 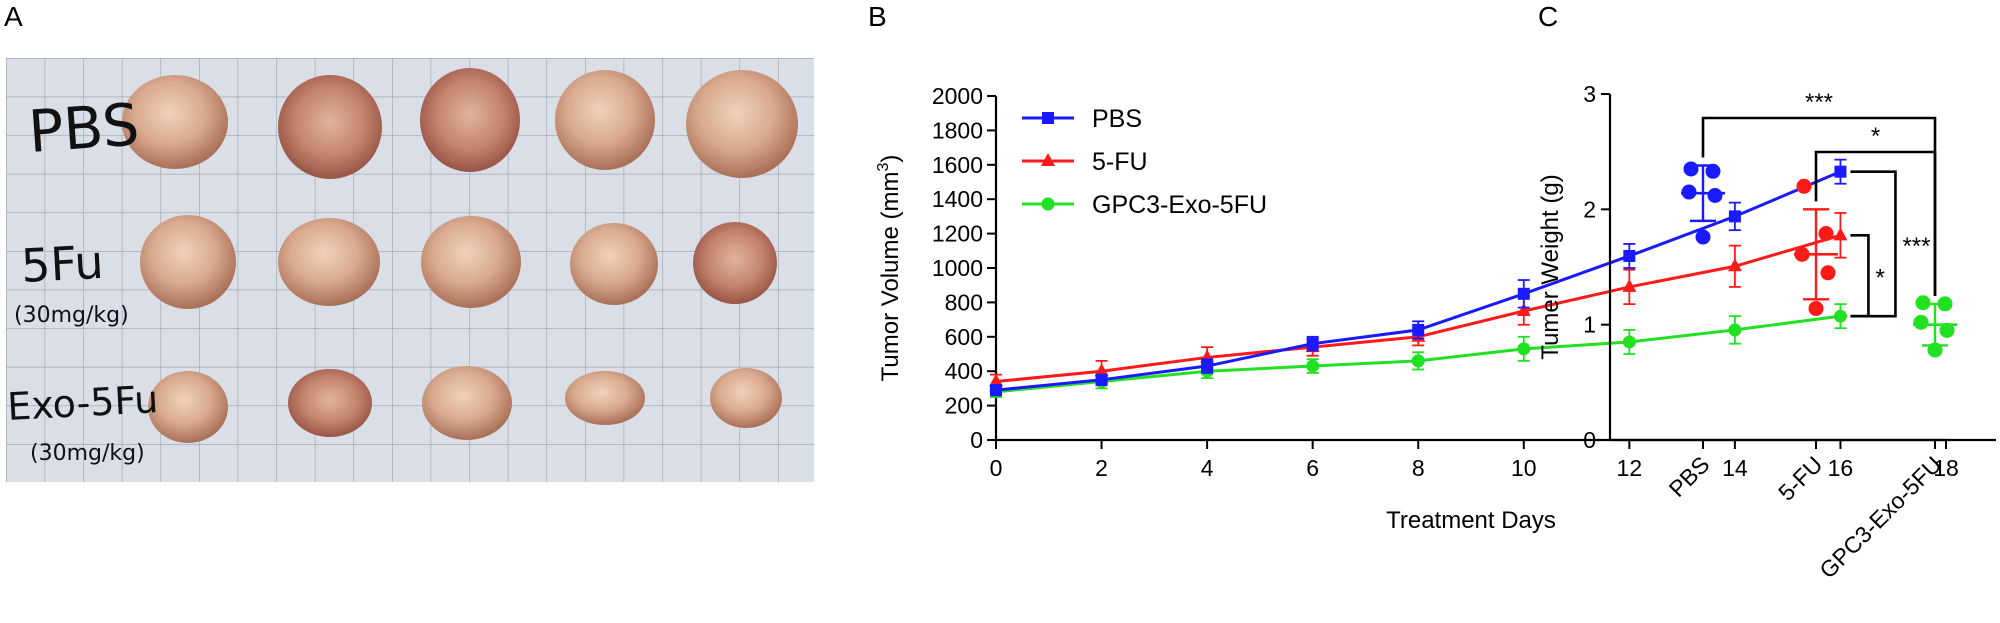 I want to click on chart-b-legend: PBS 5-FU GPC3-Exo-5FU, so click(x=1144, y=162).